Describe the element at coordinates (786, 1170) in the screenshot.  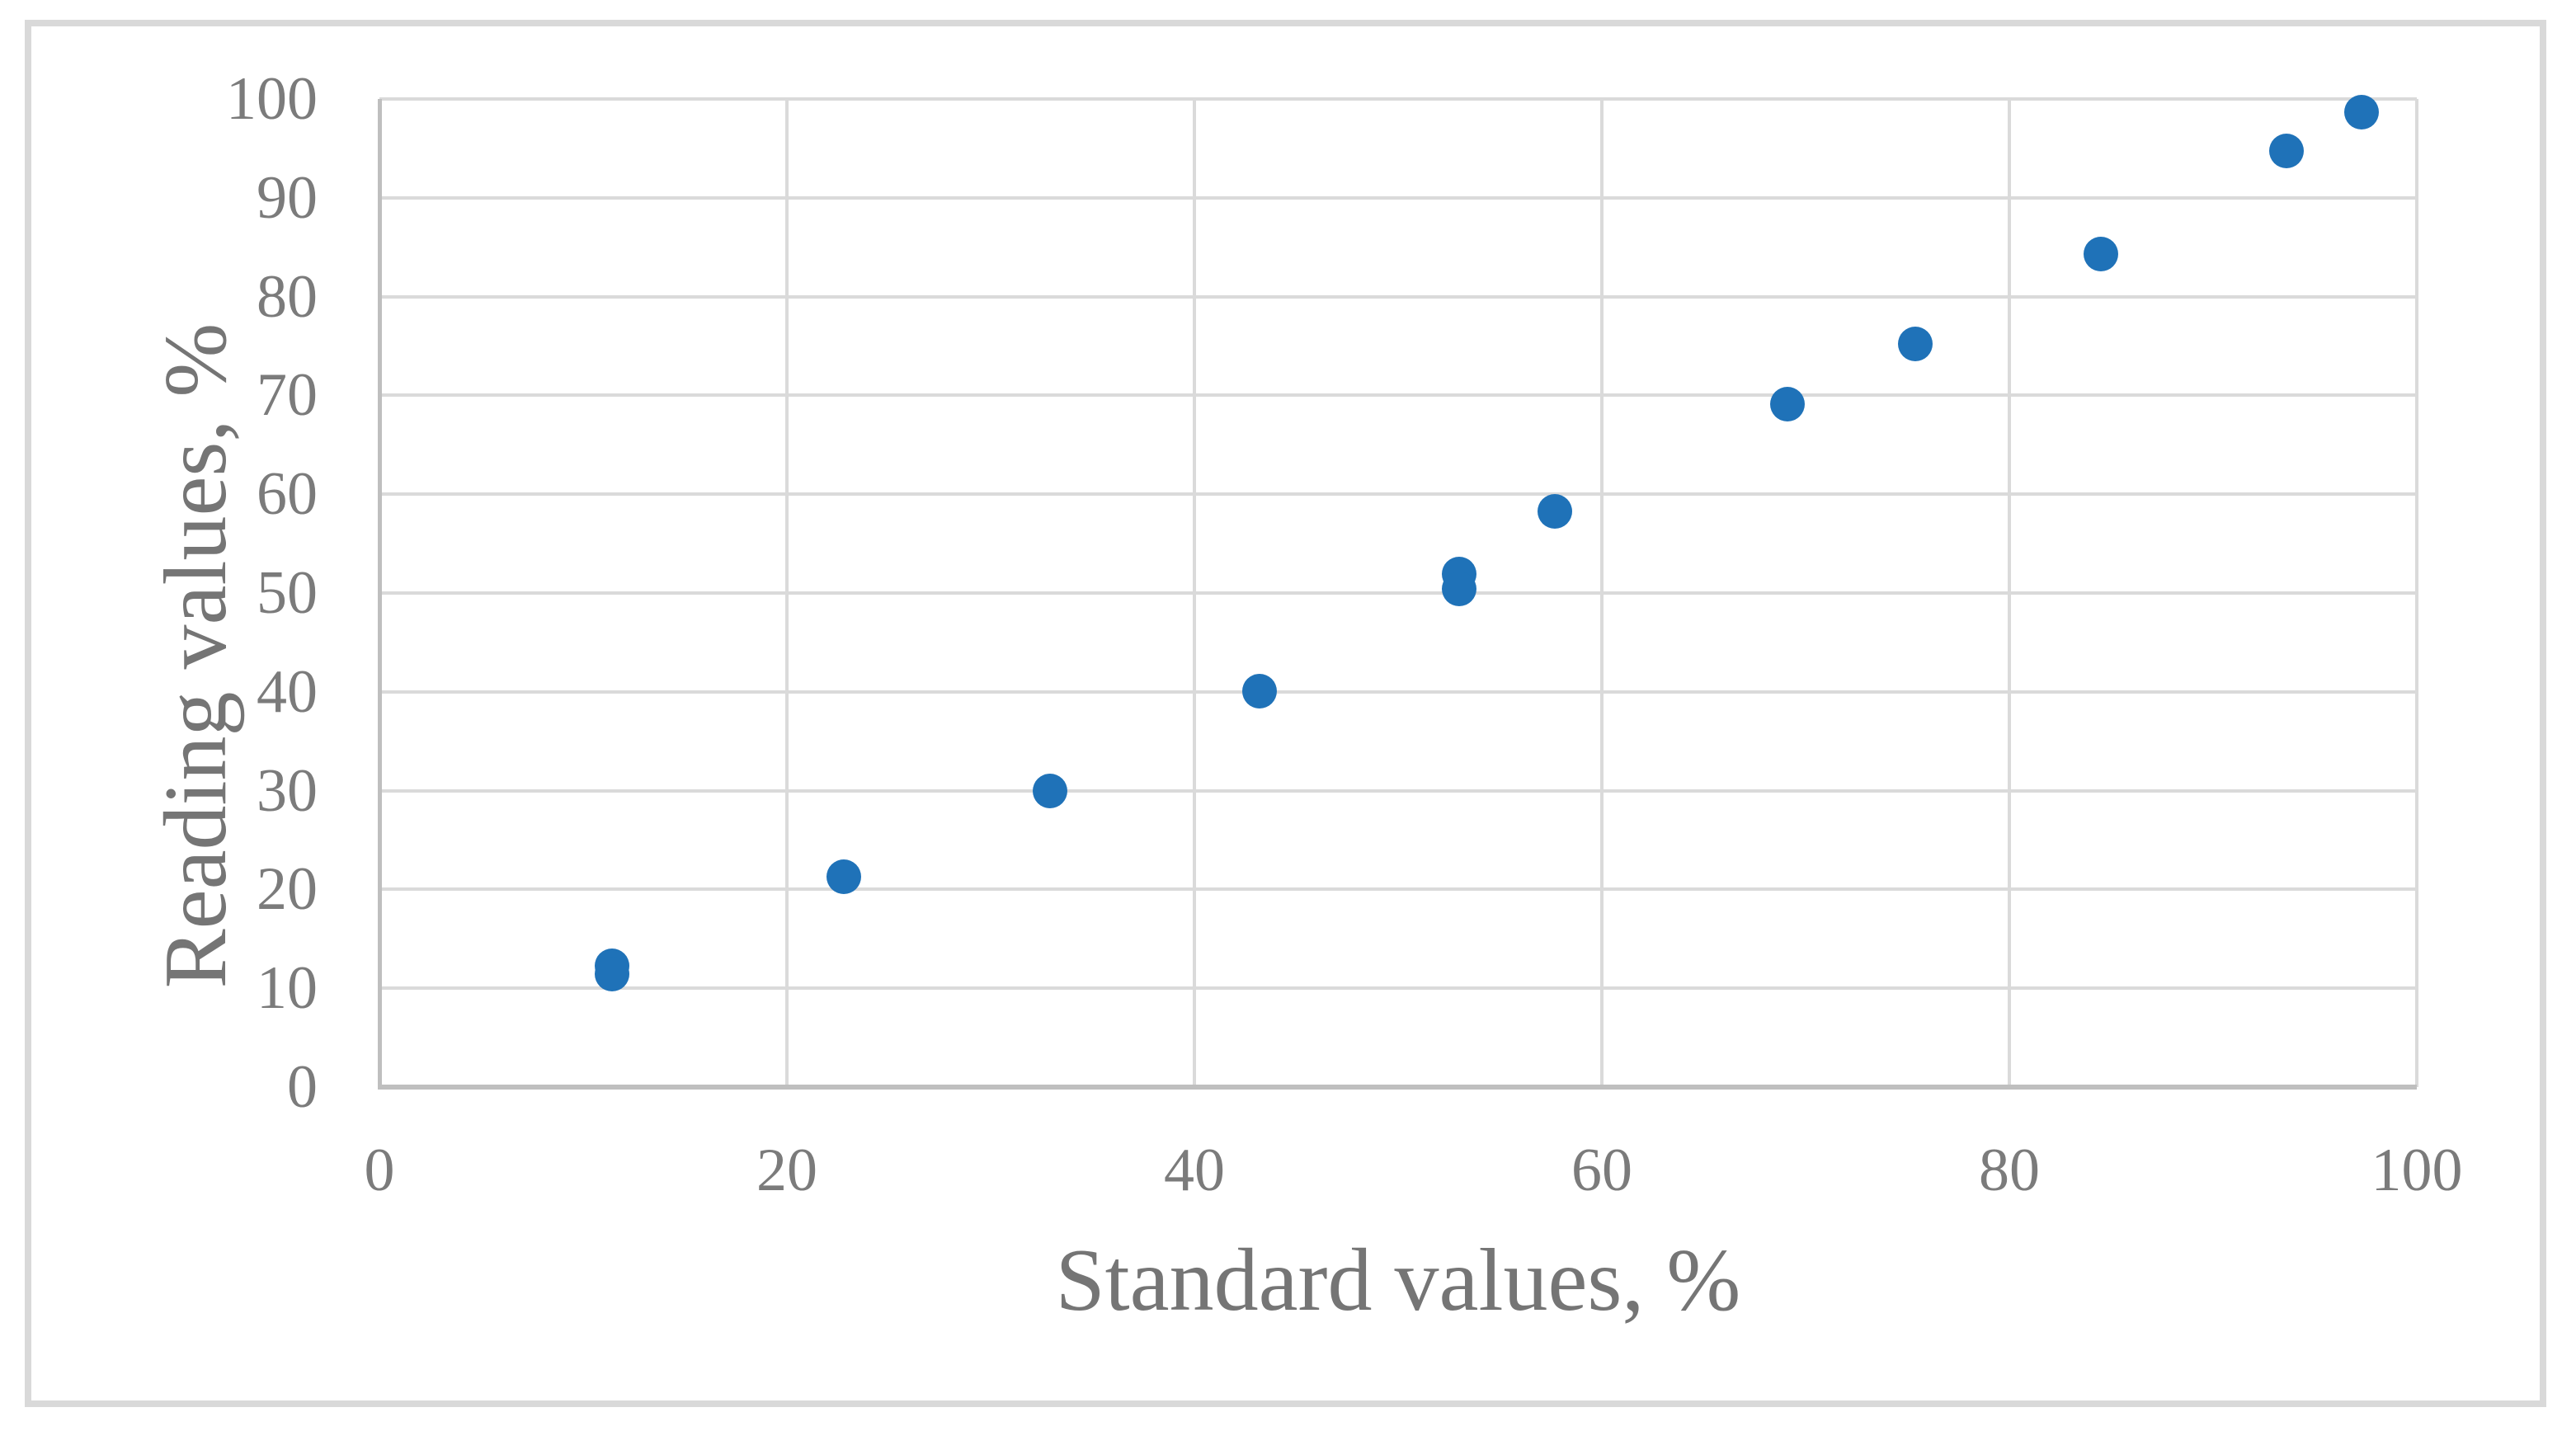
I see `x-tick-label-20: 20` at that location.